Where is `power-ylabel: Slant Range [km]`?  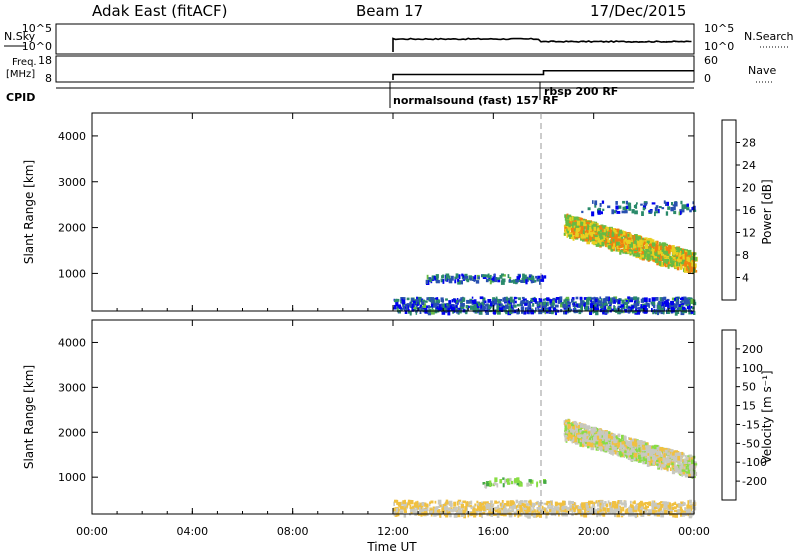
power-ylabel: Slant Range [km] is located at coordinates (29, 212).